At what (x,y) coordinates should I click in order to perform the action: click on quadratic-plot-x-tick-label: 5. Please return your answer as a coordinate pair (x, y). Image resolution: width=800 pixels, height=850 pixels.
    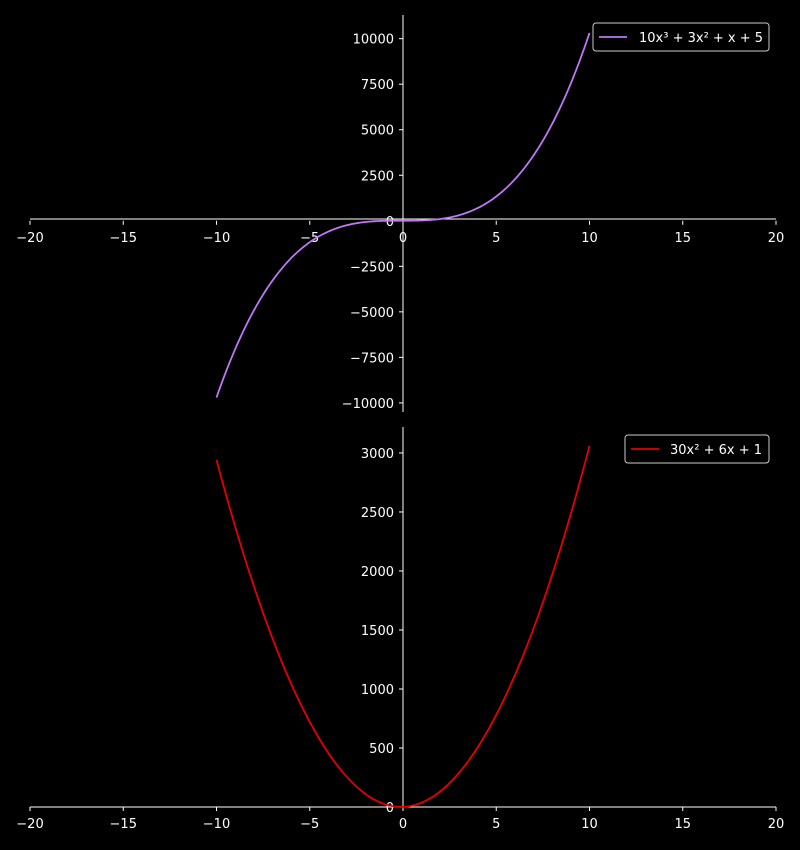
    Looking at the image, I should click on (496, 824).